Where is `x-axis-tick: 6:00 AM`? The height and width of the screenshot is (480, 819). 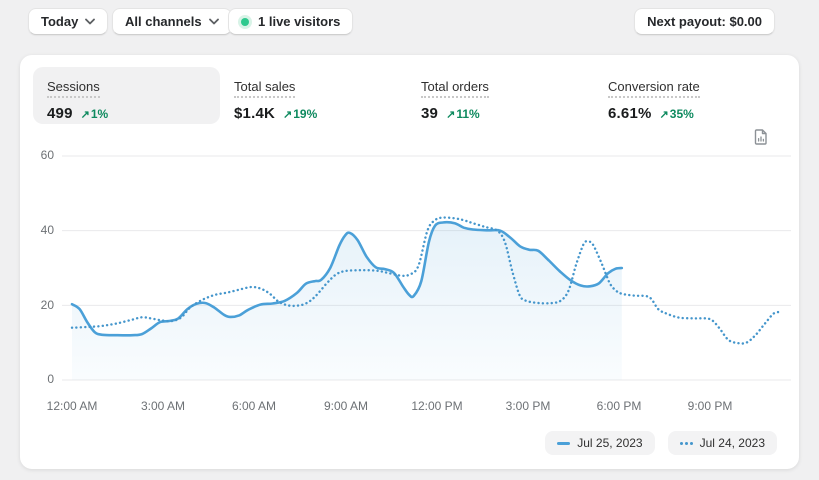
x-axis-tick: 6:00 AM is located at coordinates (254, 406).